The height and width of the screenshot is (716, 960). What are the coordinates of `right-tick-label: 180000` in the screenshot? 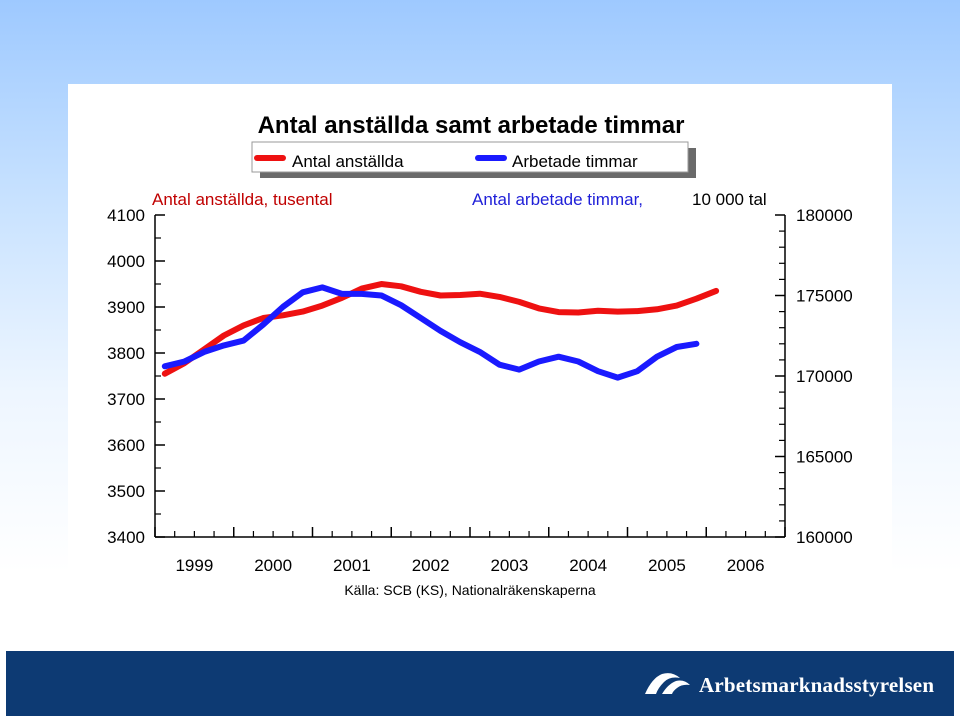 It's located at (824, 215).